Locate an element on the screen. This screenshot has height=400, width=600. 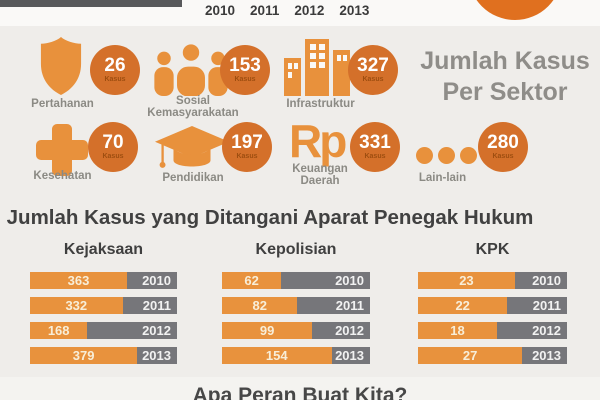
bar-value: 168 is located at coordinates (58, 330).